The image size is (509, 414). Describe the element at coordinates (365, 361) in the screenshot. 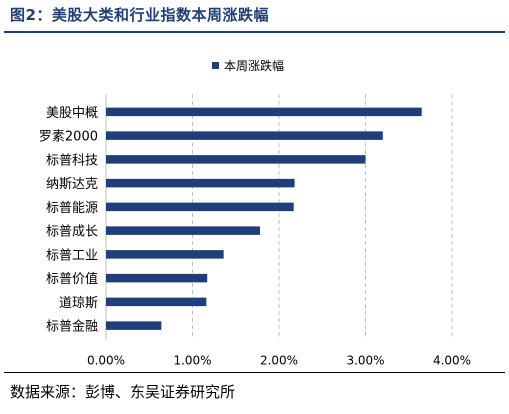

I see `x-tick-label: 3.00%` at that location.